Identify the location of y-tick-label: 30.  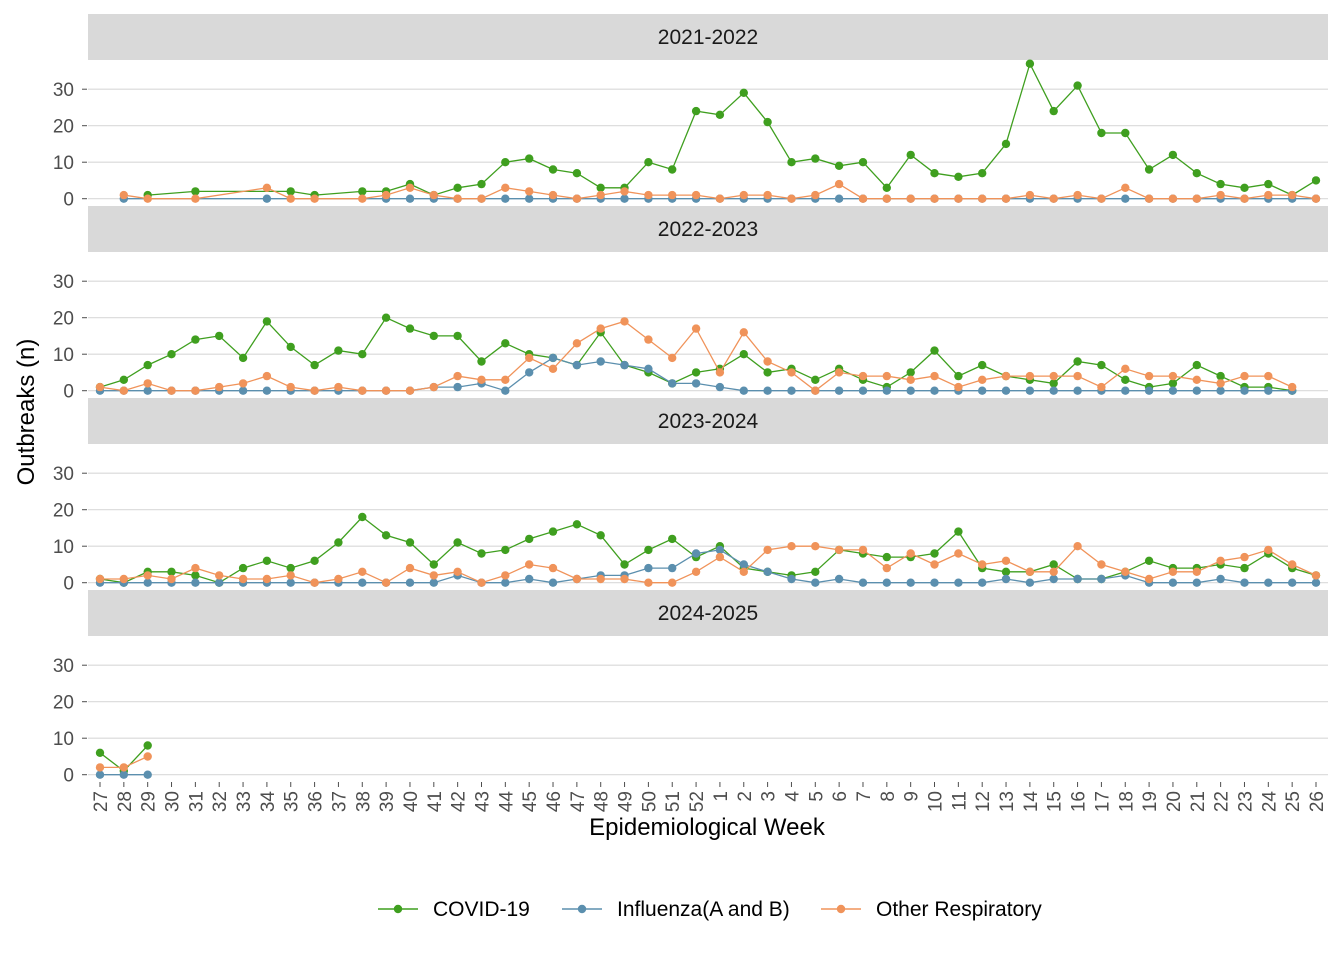
(63, 90).